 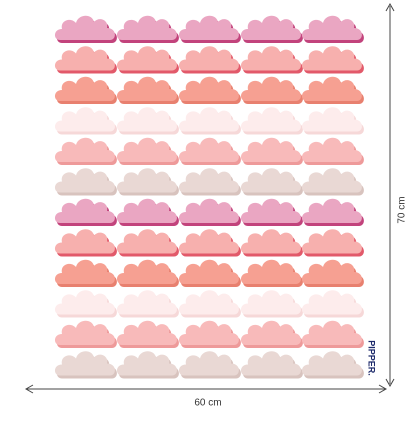 I want to click on brand-logo: PIPPER., so click(x=372, y=358).